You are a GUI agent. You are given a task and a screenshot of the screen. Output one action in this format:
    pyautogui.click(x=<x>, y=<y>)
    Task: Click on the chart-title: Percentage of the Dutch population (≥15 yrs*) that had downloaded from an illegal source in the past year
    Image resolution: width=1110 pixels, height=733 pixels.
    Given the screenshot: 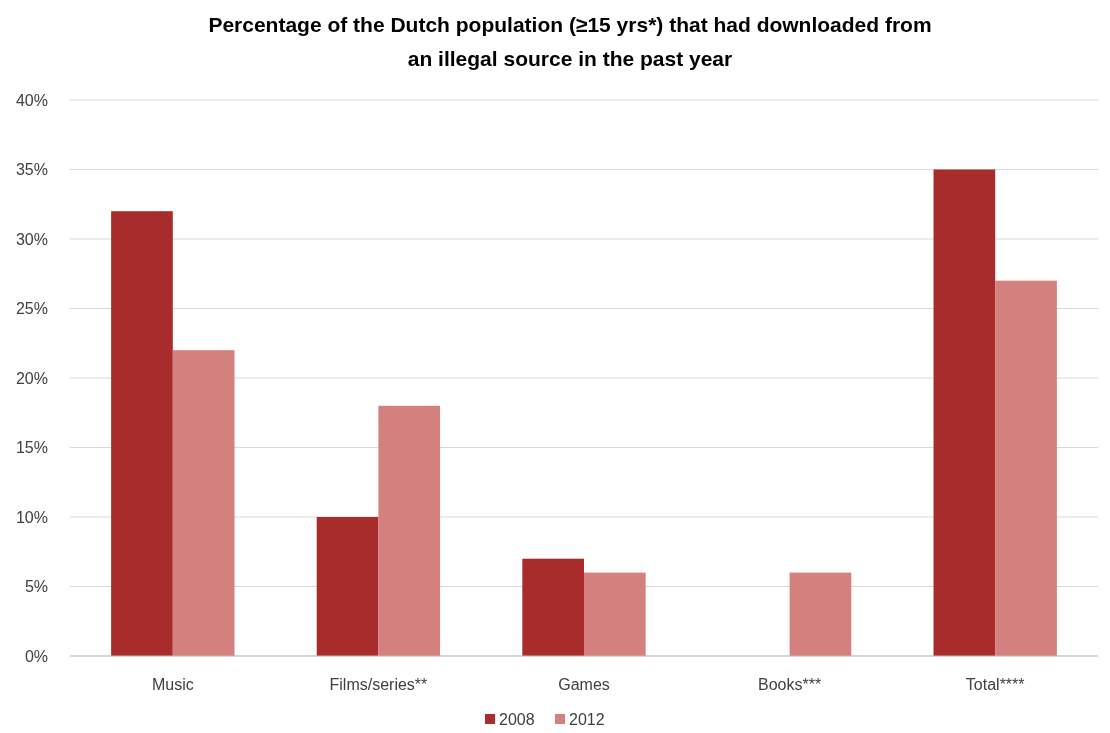 What is the action you would take?
    pyautogui.click(x=570, y=41)
    